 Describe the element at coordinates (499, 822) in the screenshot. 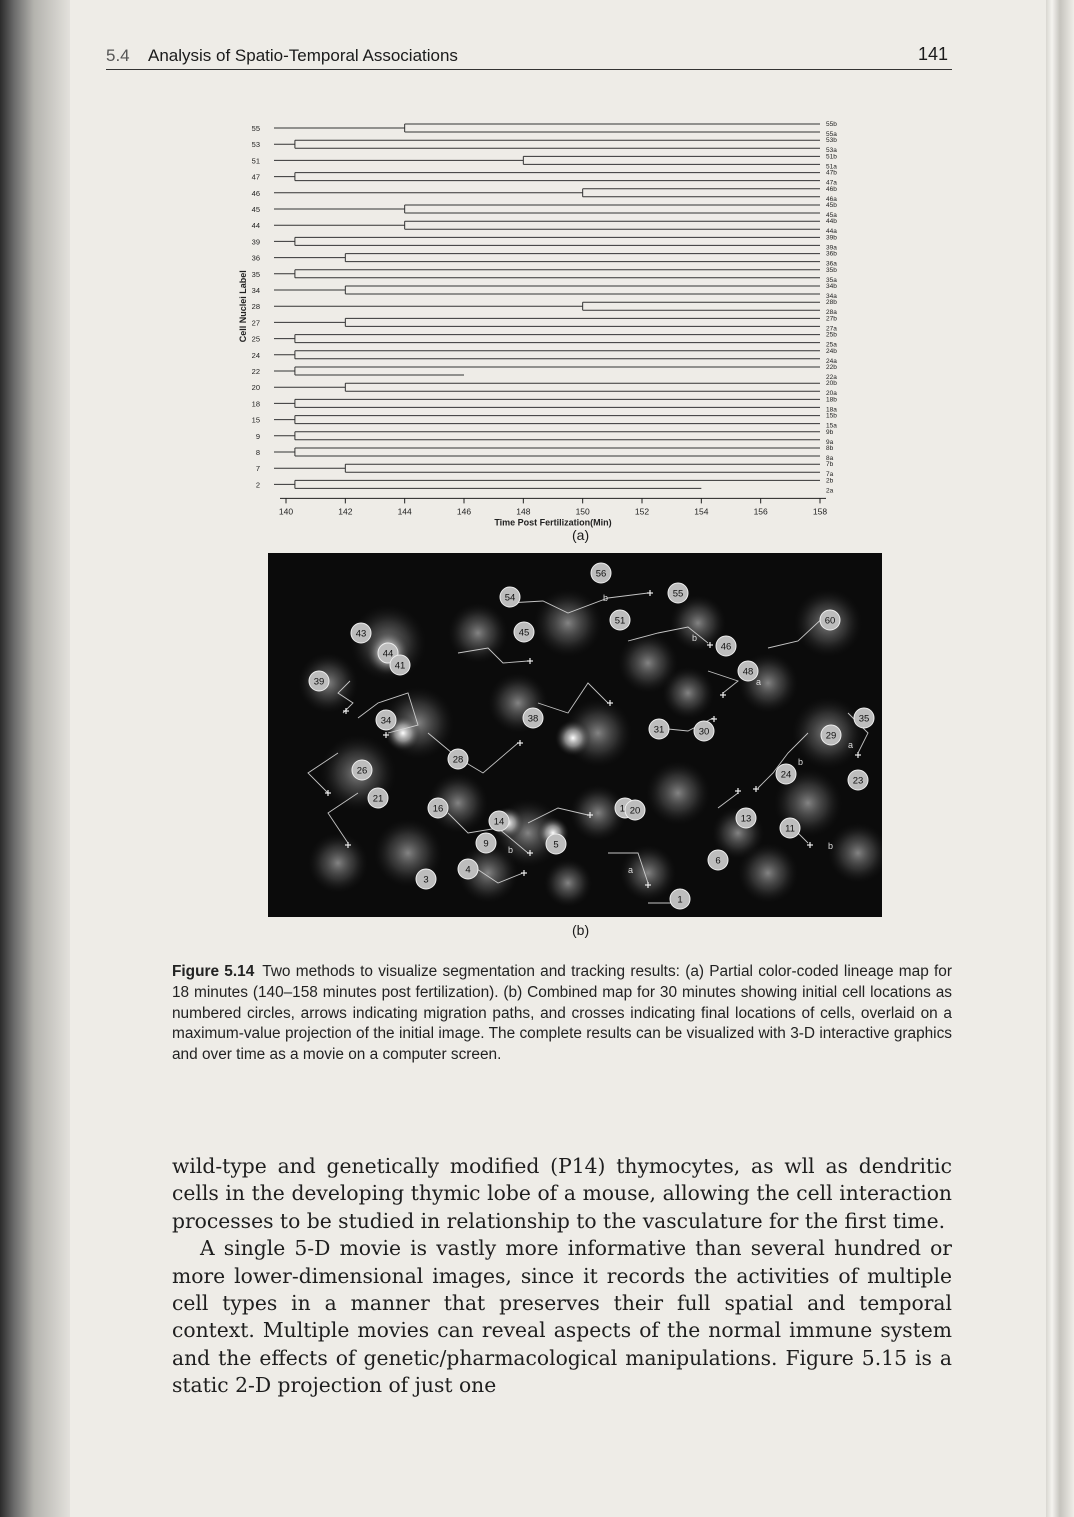

I see `cell-number: 14` at that location.